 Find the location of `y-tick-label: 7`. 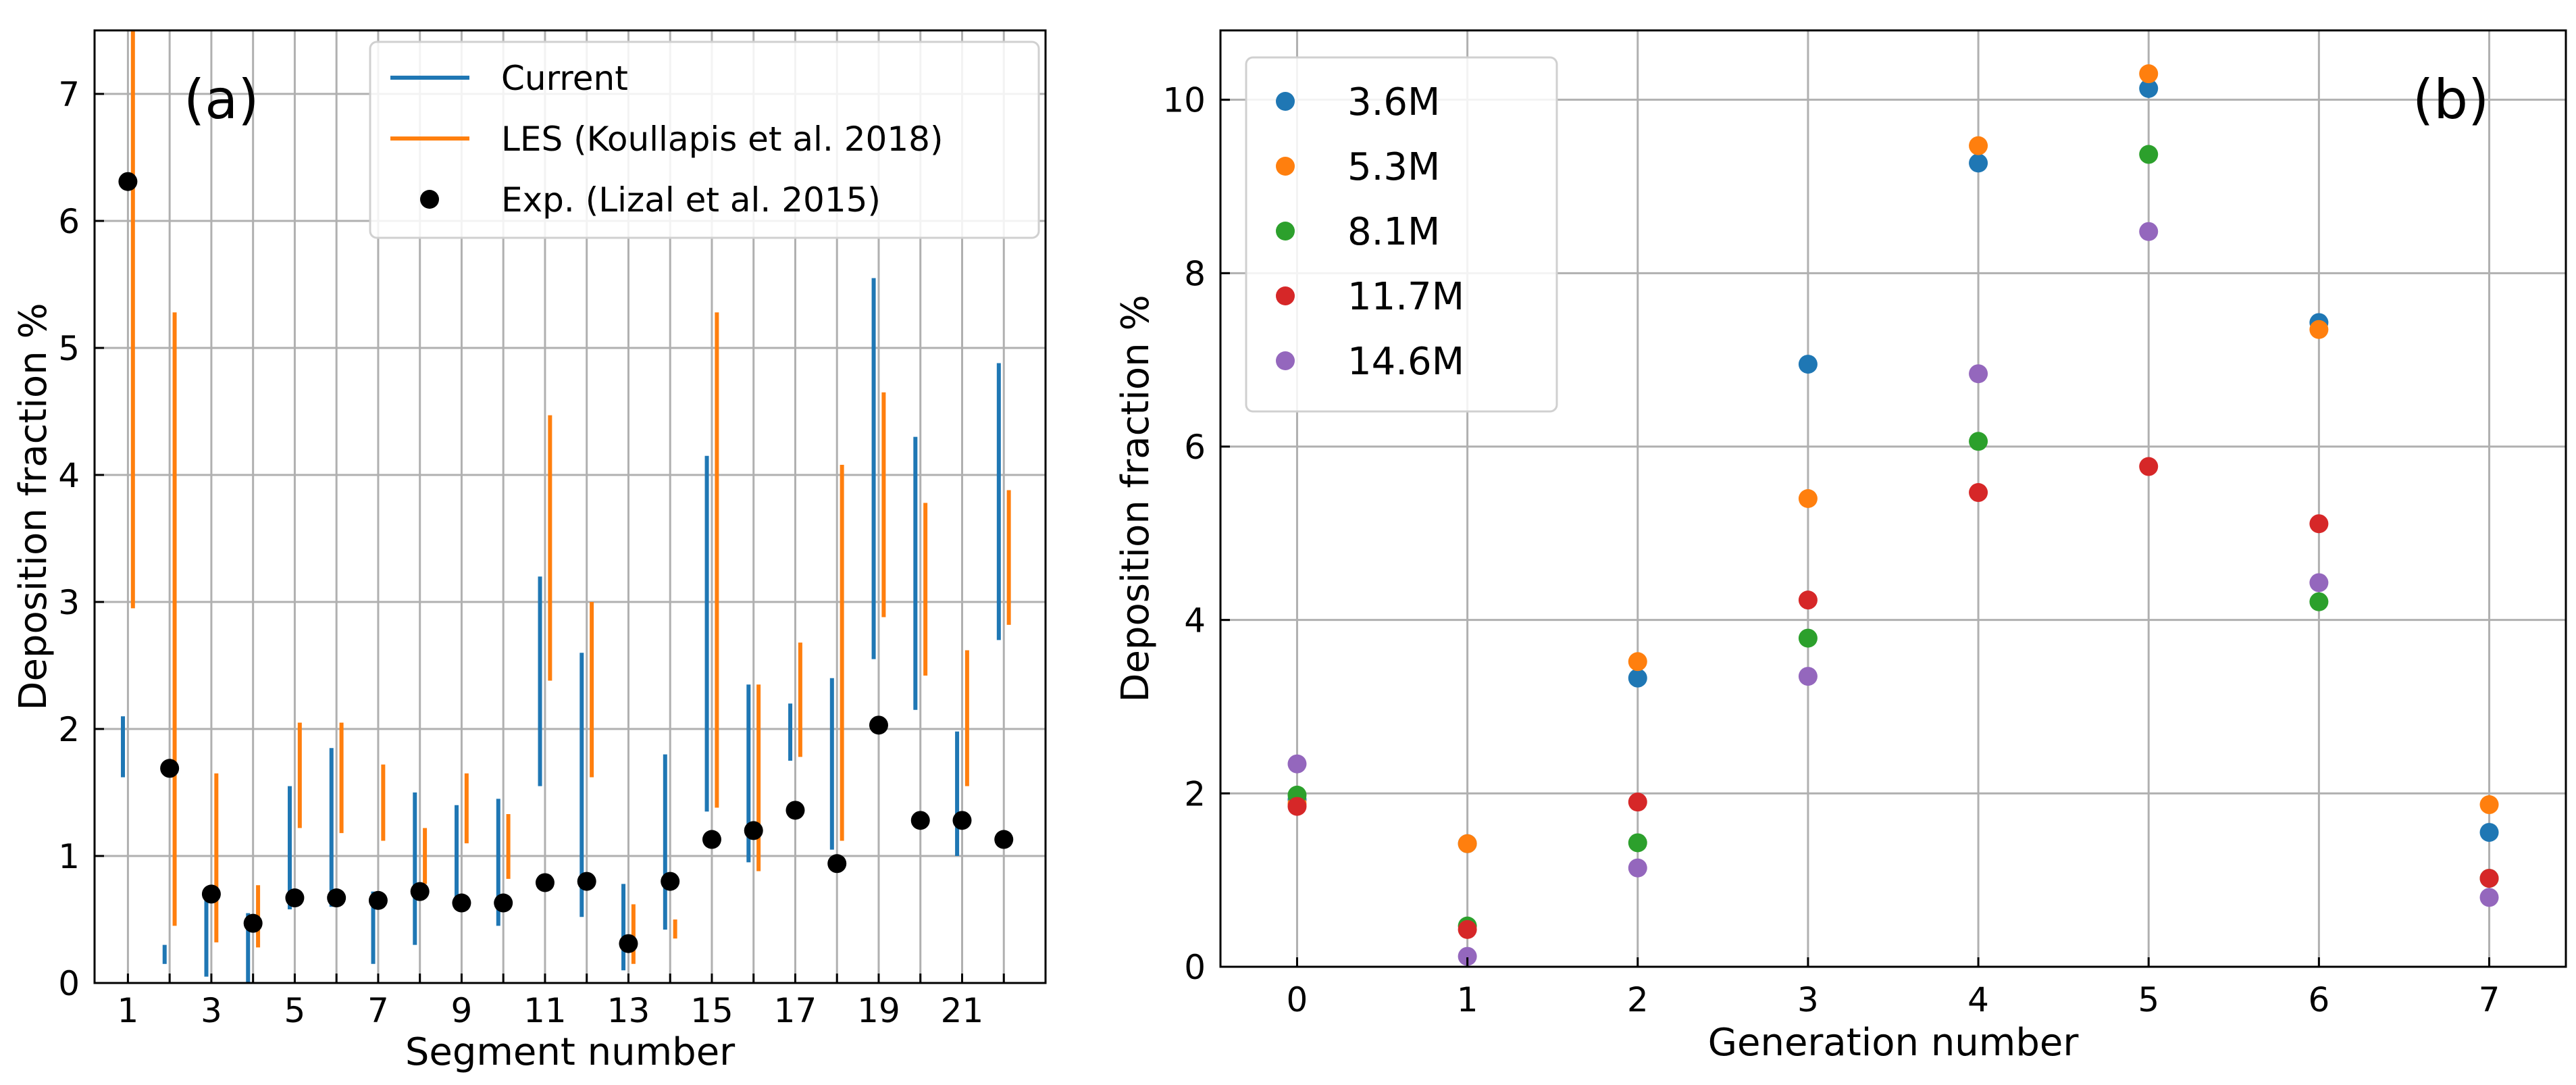

y-tick-label: 7 is located at coordinates (69, 94).